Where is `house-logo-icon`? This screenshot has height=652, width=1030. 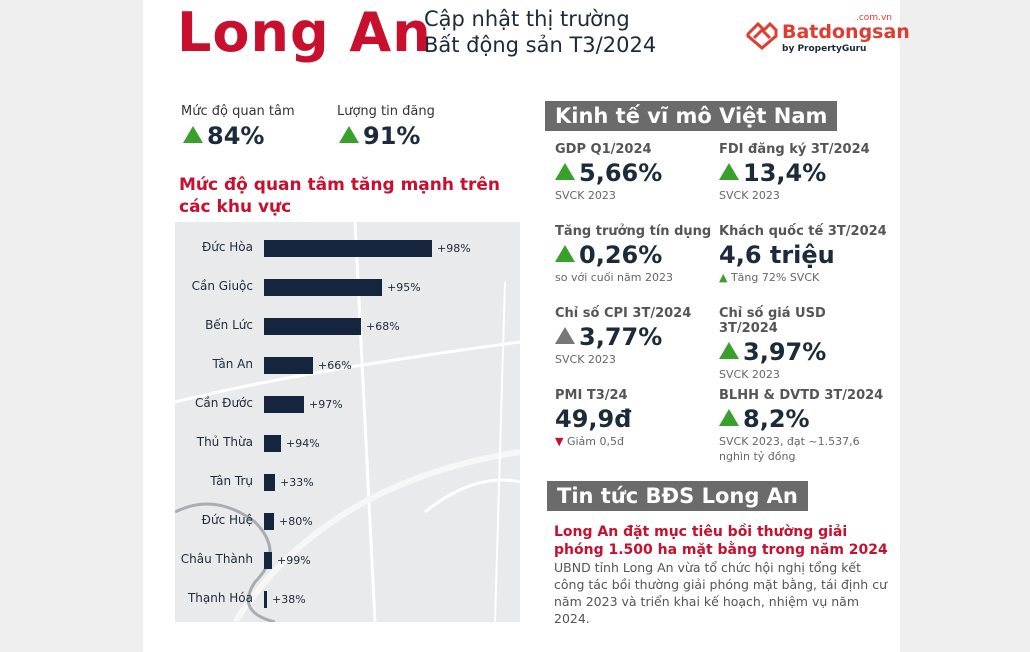
house-logo-icon is located at coordinates (762, 35).